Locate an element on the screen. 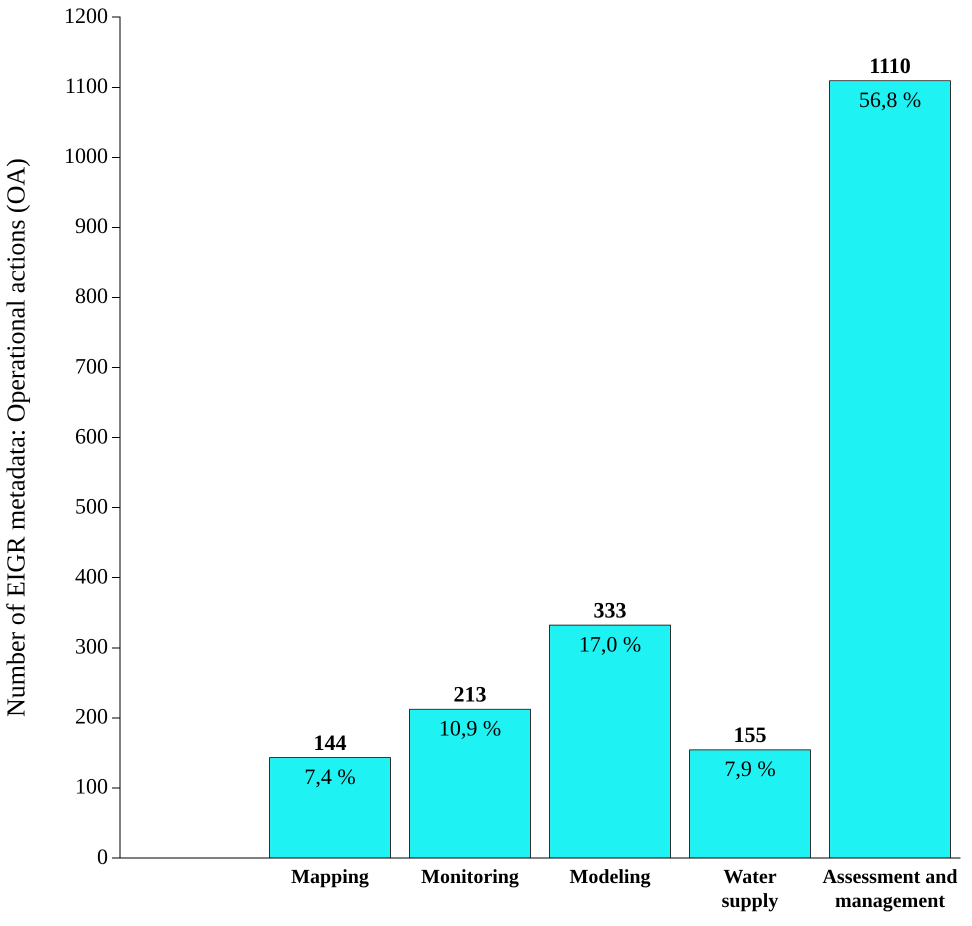 Image resolution: width=972 pixels, height=926 pixels. y-tick-label: 700 is located at coordinates (91, 365).